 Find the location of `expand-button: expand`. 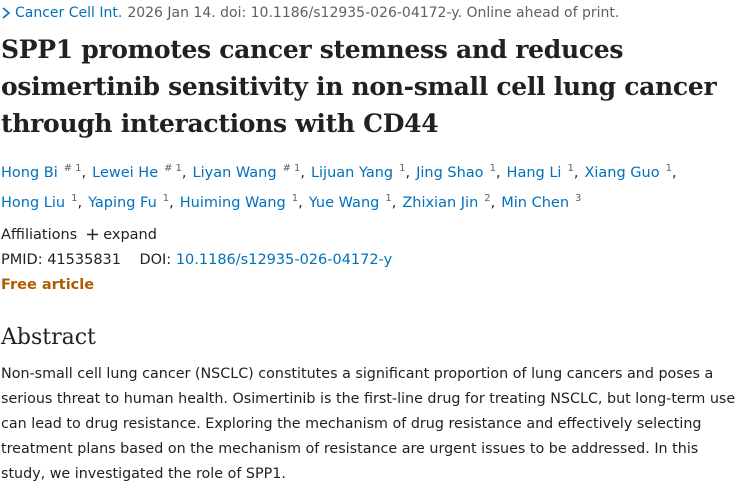

expand-button: expand is located at coordinates (122, 235).